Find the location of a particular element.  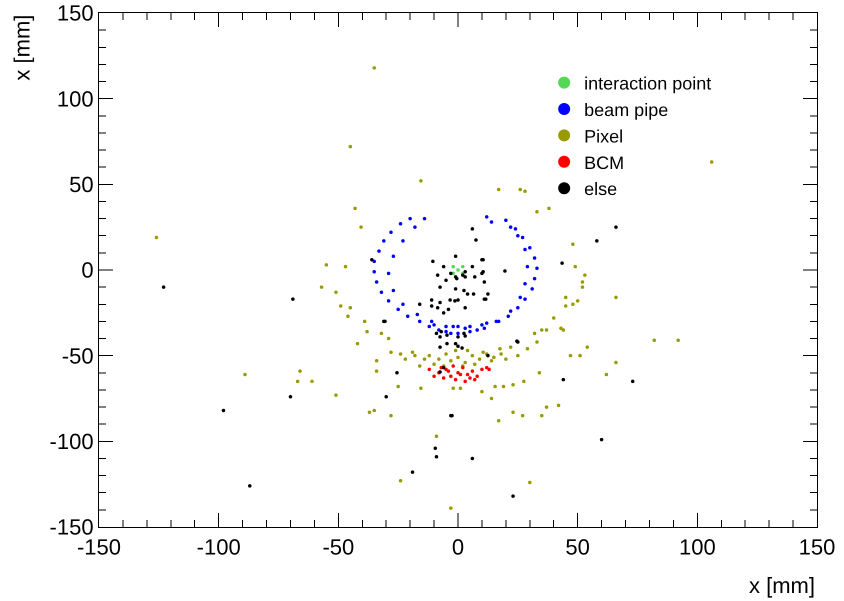

y-tick-label: -100 is located at coordinates (72, 441).